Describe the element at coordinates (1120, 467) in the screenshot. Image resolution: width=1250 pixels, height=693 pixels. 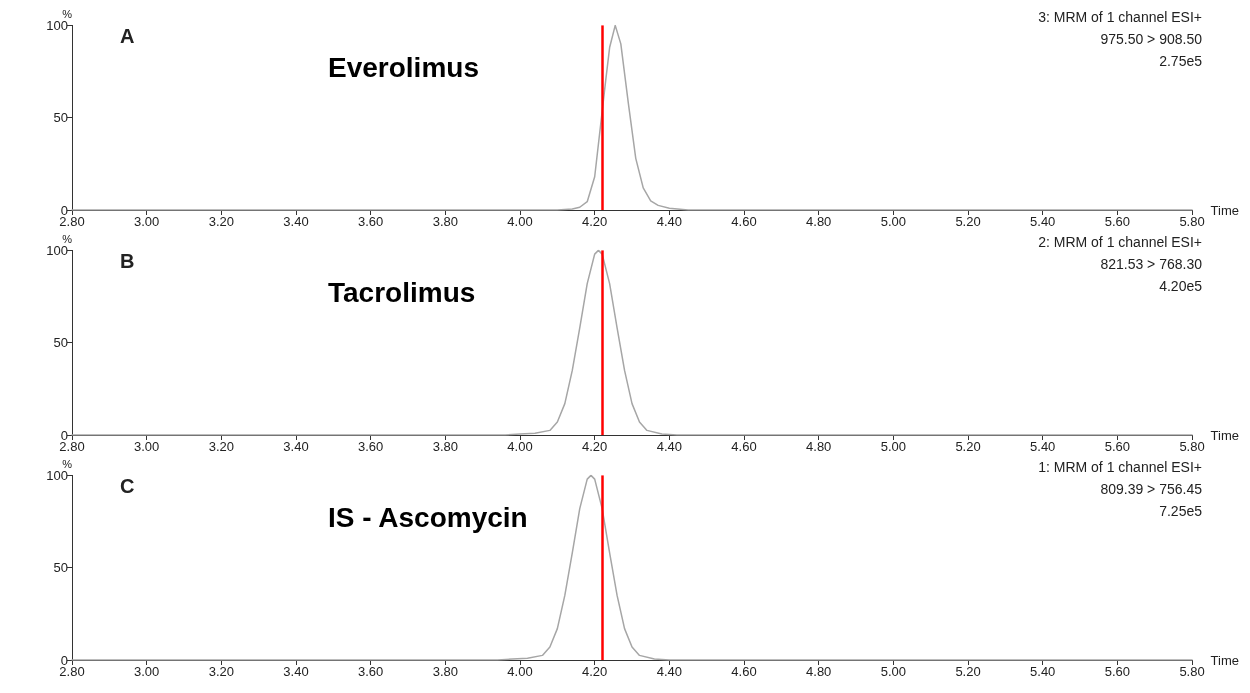
I see `text: 1: MRM of 1 channel ESI+` at that location.